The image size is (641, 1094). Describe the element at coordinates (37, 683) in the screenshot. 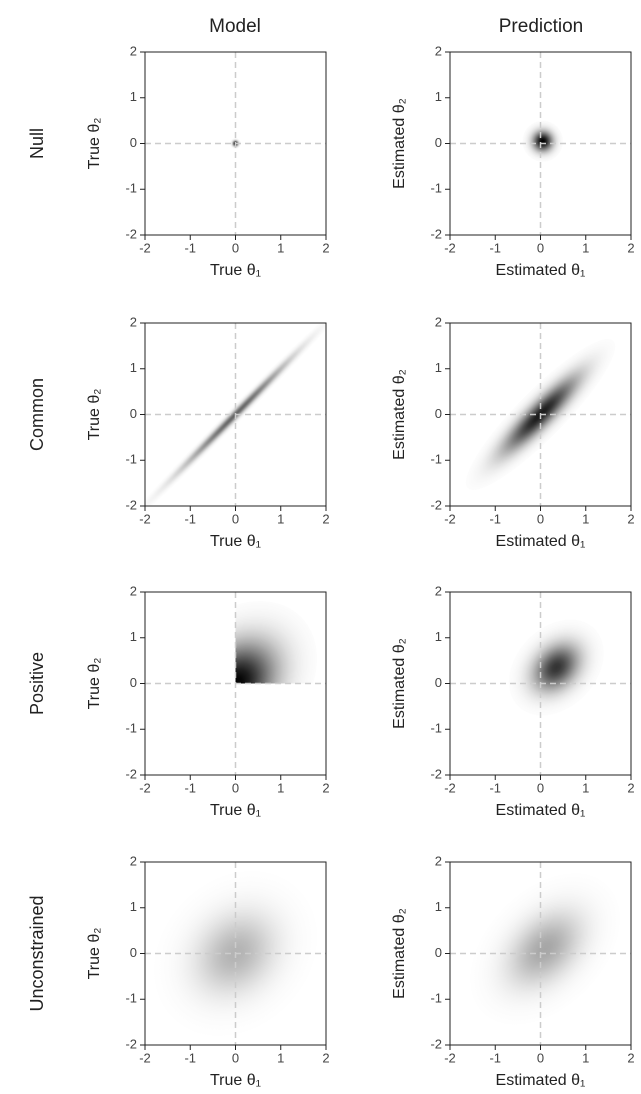

I see `row-title: Positive` at that location.